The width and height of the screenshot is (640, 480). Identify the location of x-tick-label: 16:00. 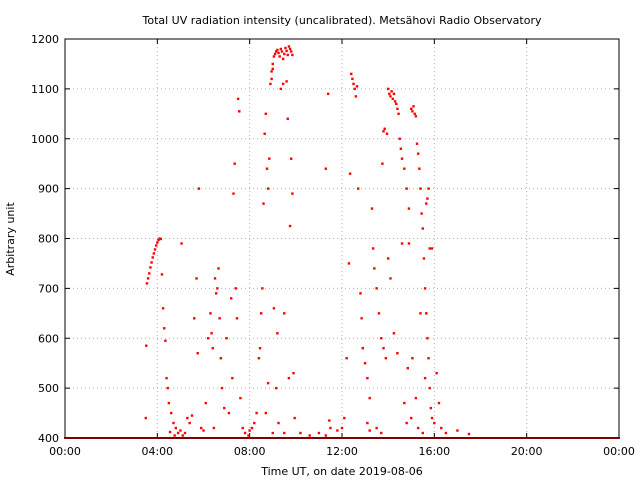
(434, 451).